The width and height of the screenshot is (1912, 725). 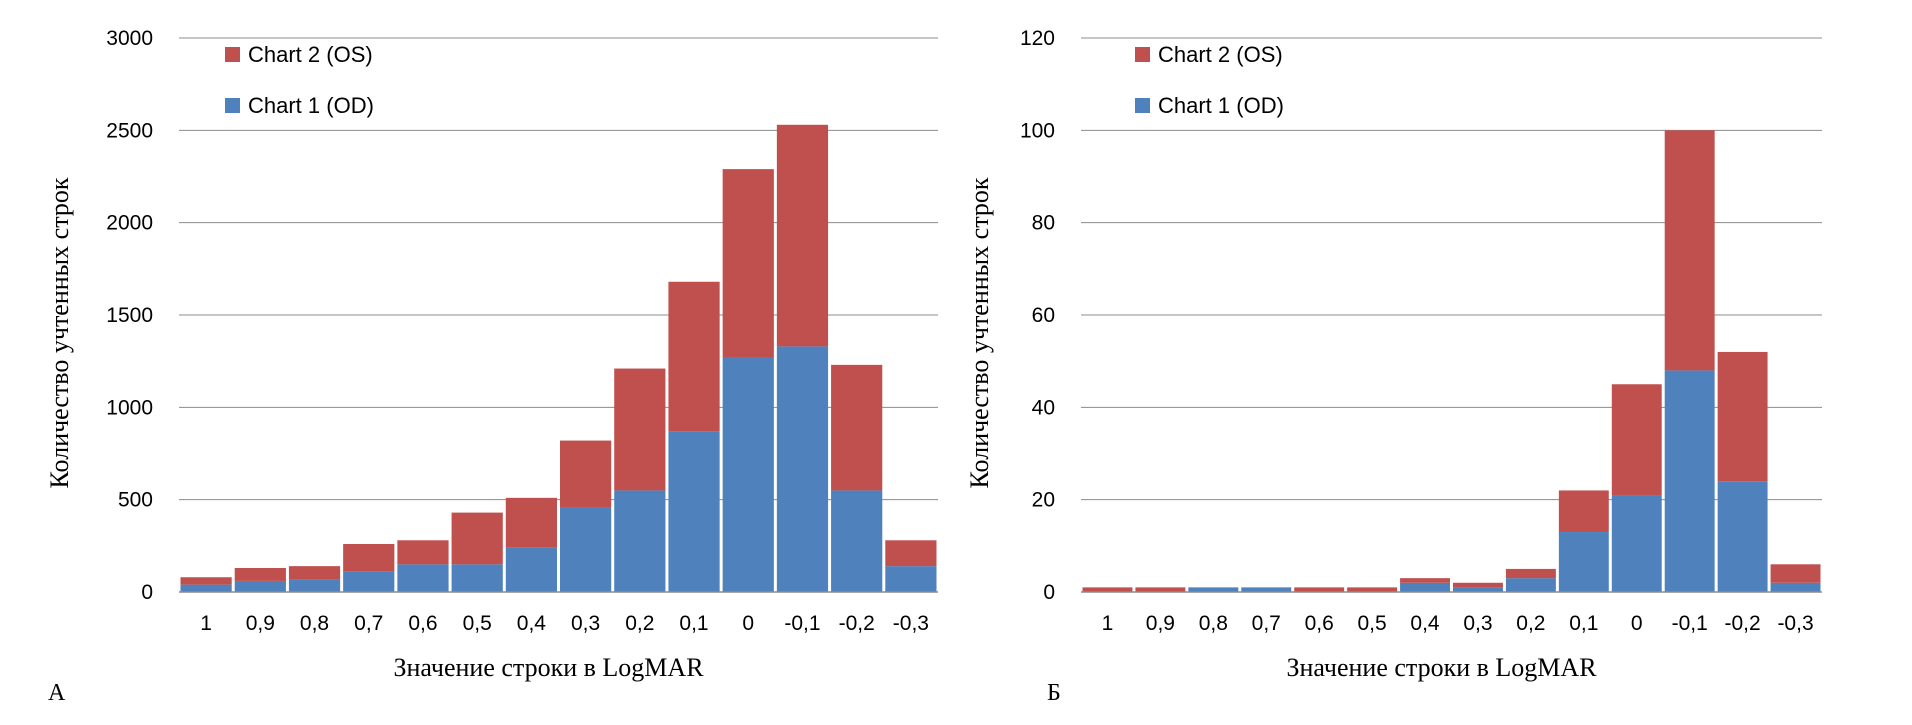 What do you see at coordinates (129, 407) in the screenshot?
I see `y-tick-label: 1000` at bounding box center [129, 407].